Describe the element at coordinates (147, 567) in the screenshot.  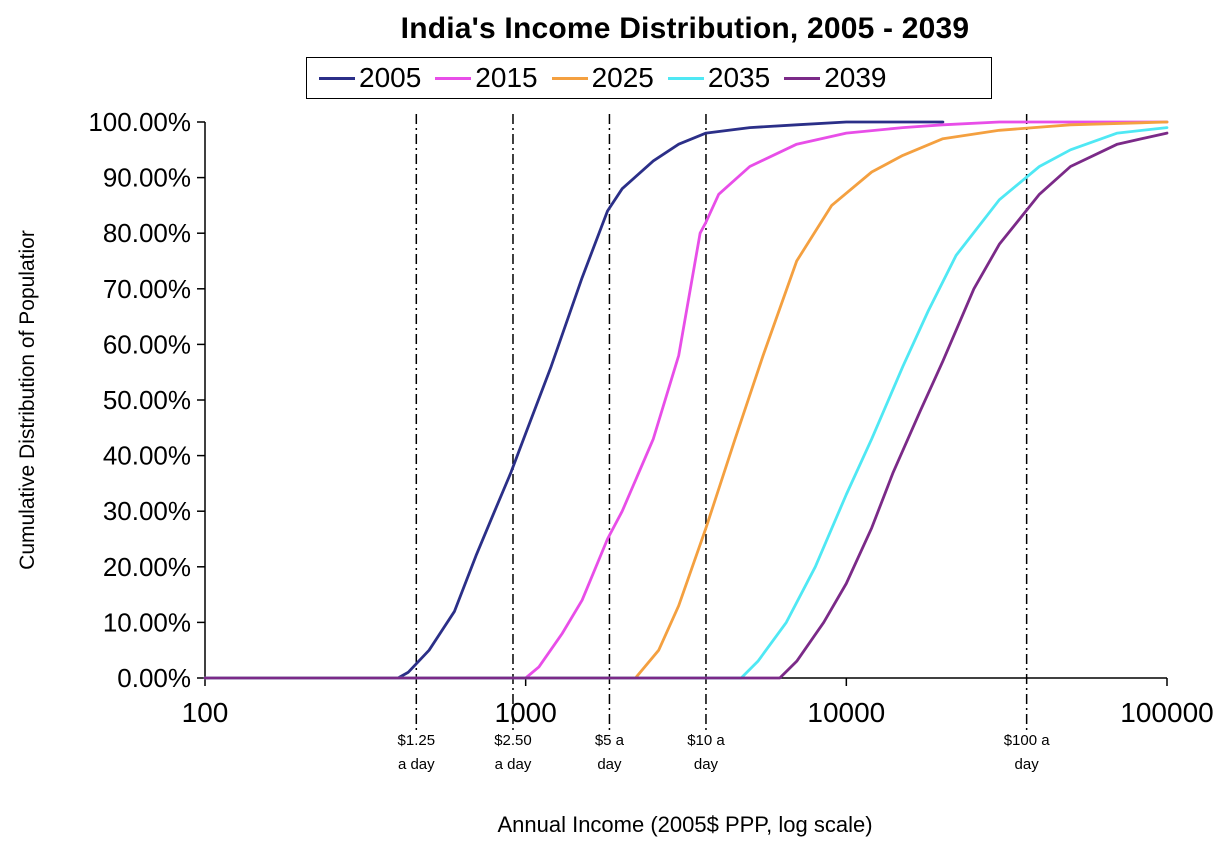
I see `y-tick-label: 20.00%` at that location.